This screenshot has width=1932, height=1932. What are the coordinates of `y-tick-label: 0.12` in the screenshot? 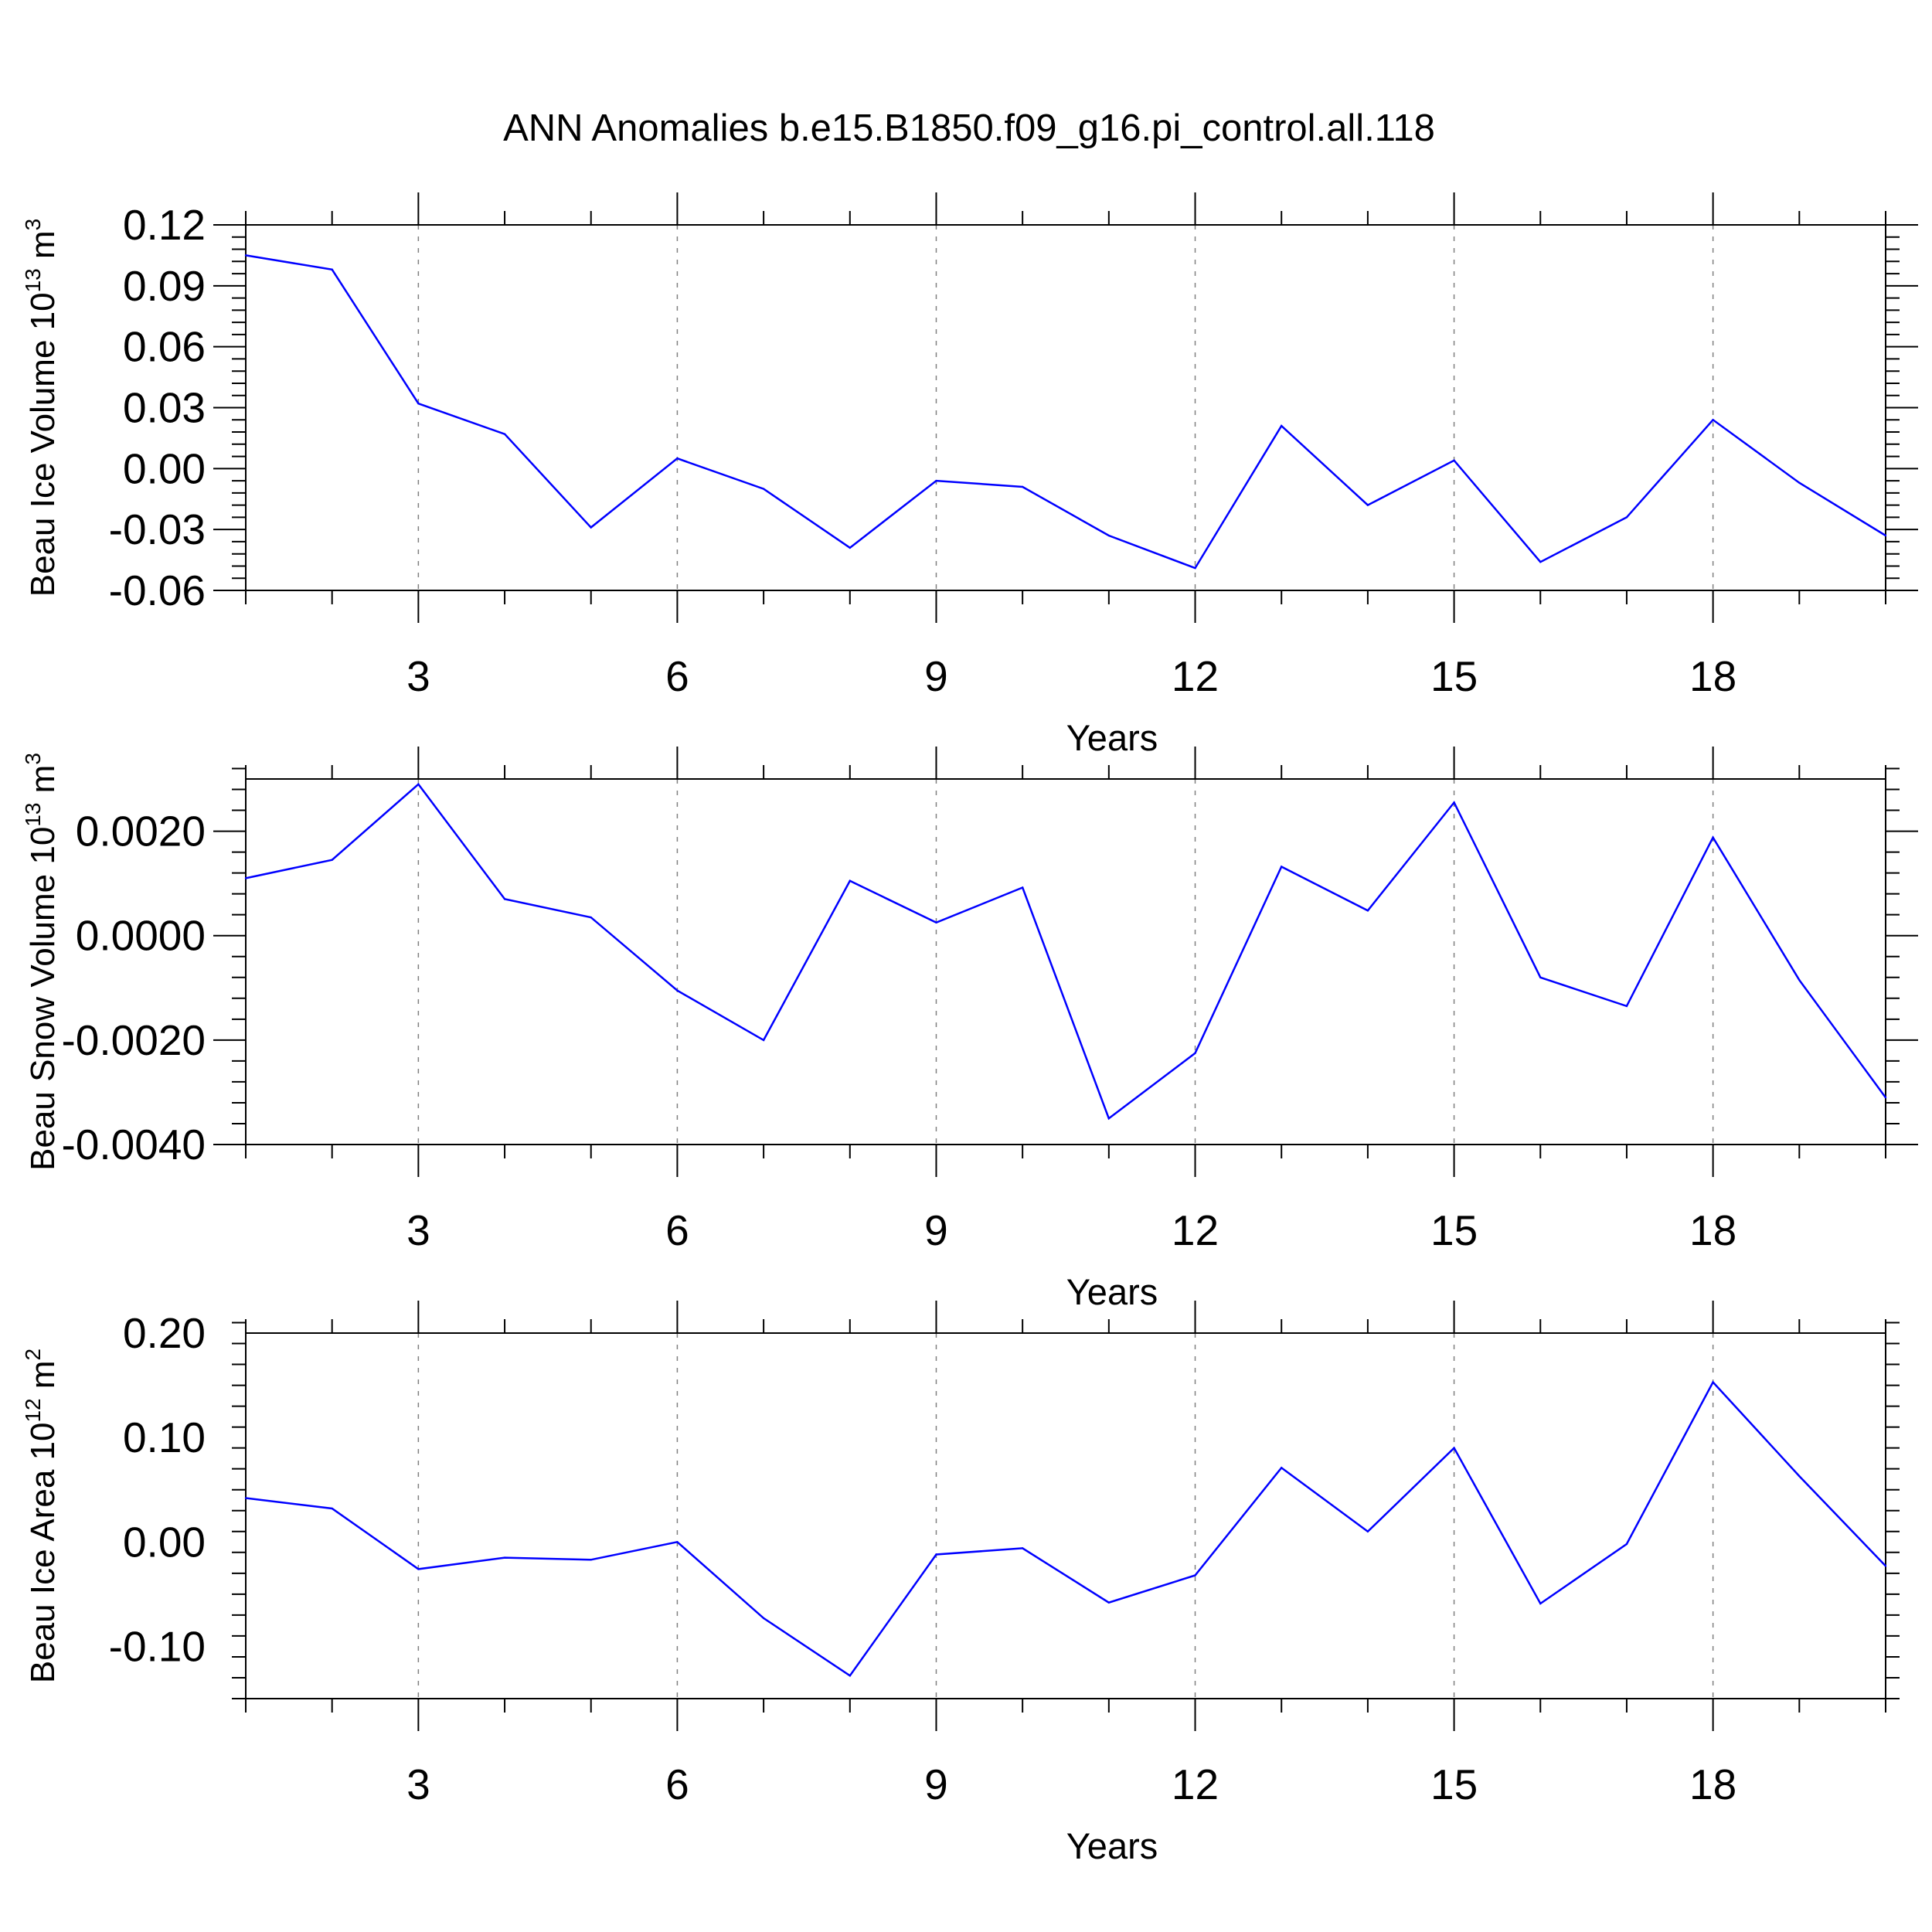 It's located at (165, 225).